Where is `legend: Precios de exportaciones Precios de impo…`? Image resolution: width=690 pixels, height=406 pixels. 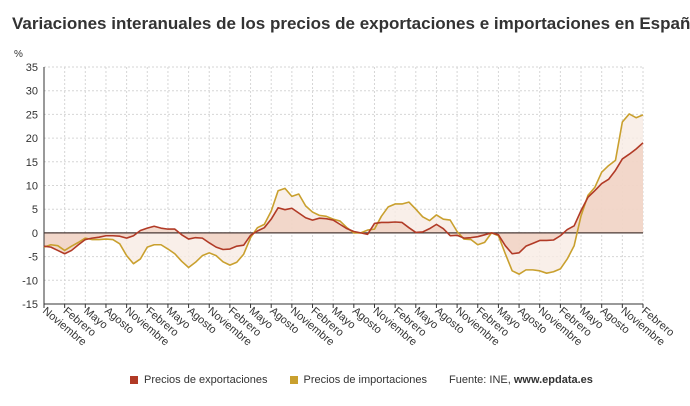 legend: Precios de exportaciones Precios de impo… is located at coordinates (361, 380).